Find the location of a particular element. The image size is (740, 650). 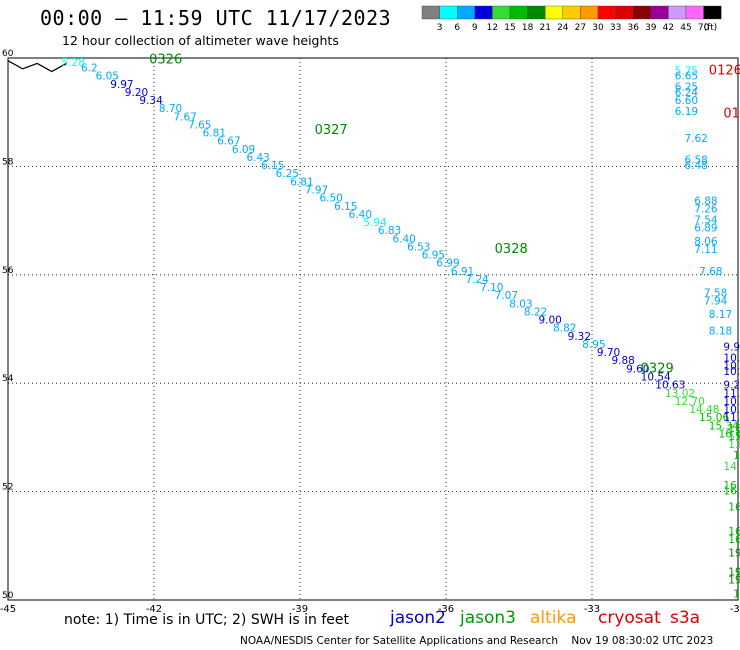

wave-height-point: 9.60 is located at coordinates (637, 369).